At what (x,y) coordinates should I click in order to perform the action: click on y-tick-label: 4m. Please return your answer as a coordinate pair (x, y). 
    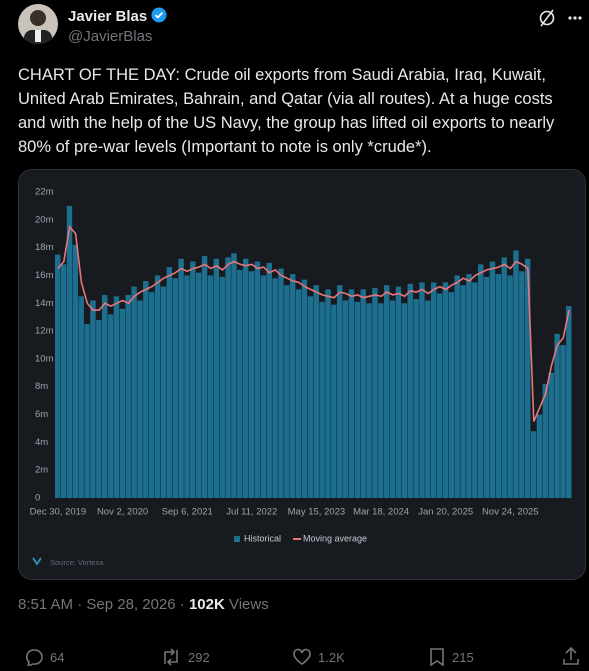
    Looking at the image, I should click on (41, 442).